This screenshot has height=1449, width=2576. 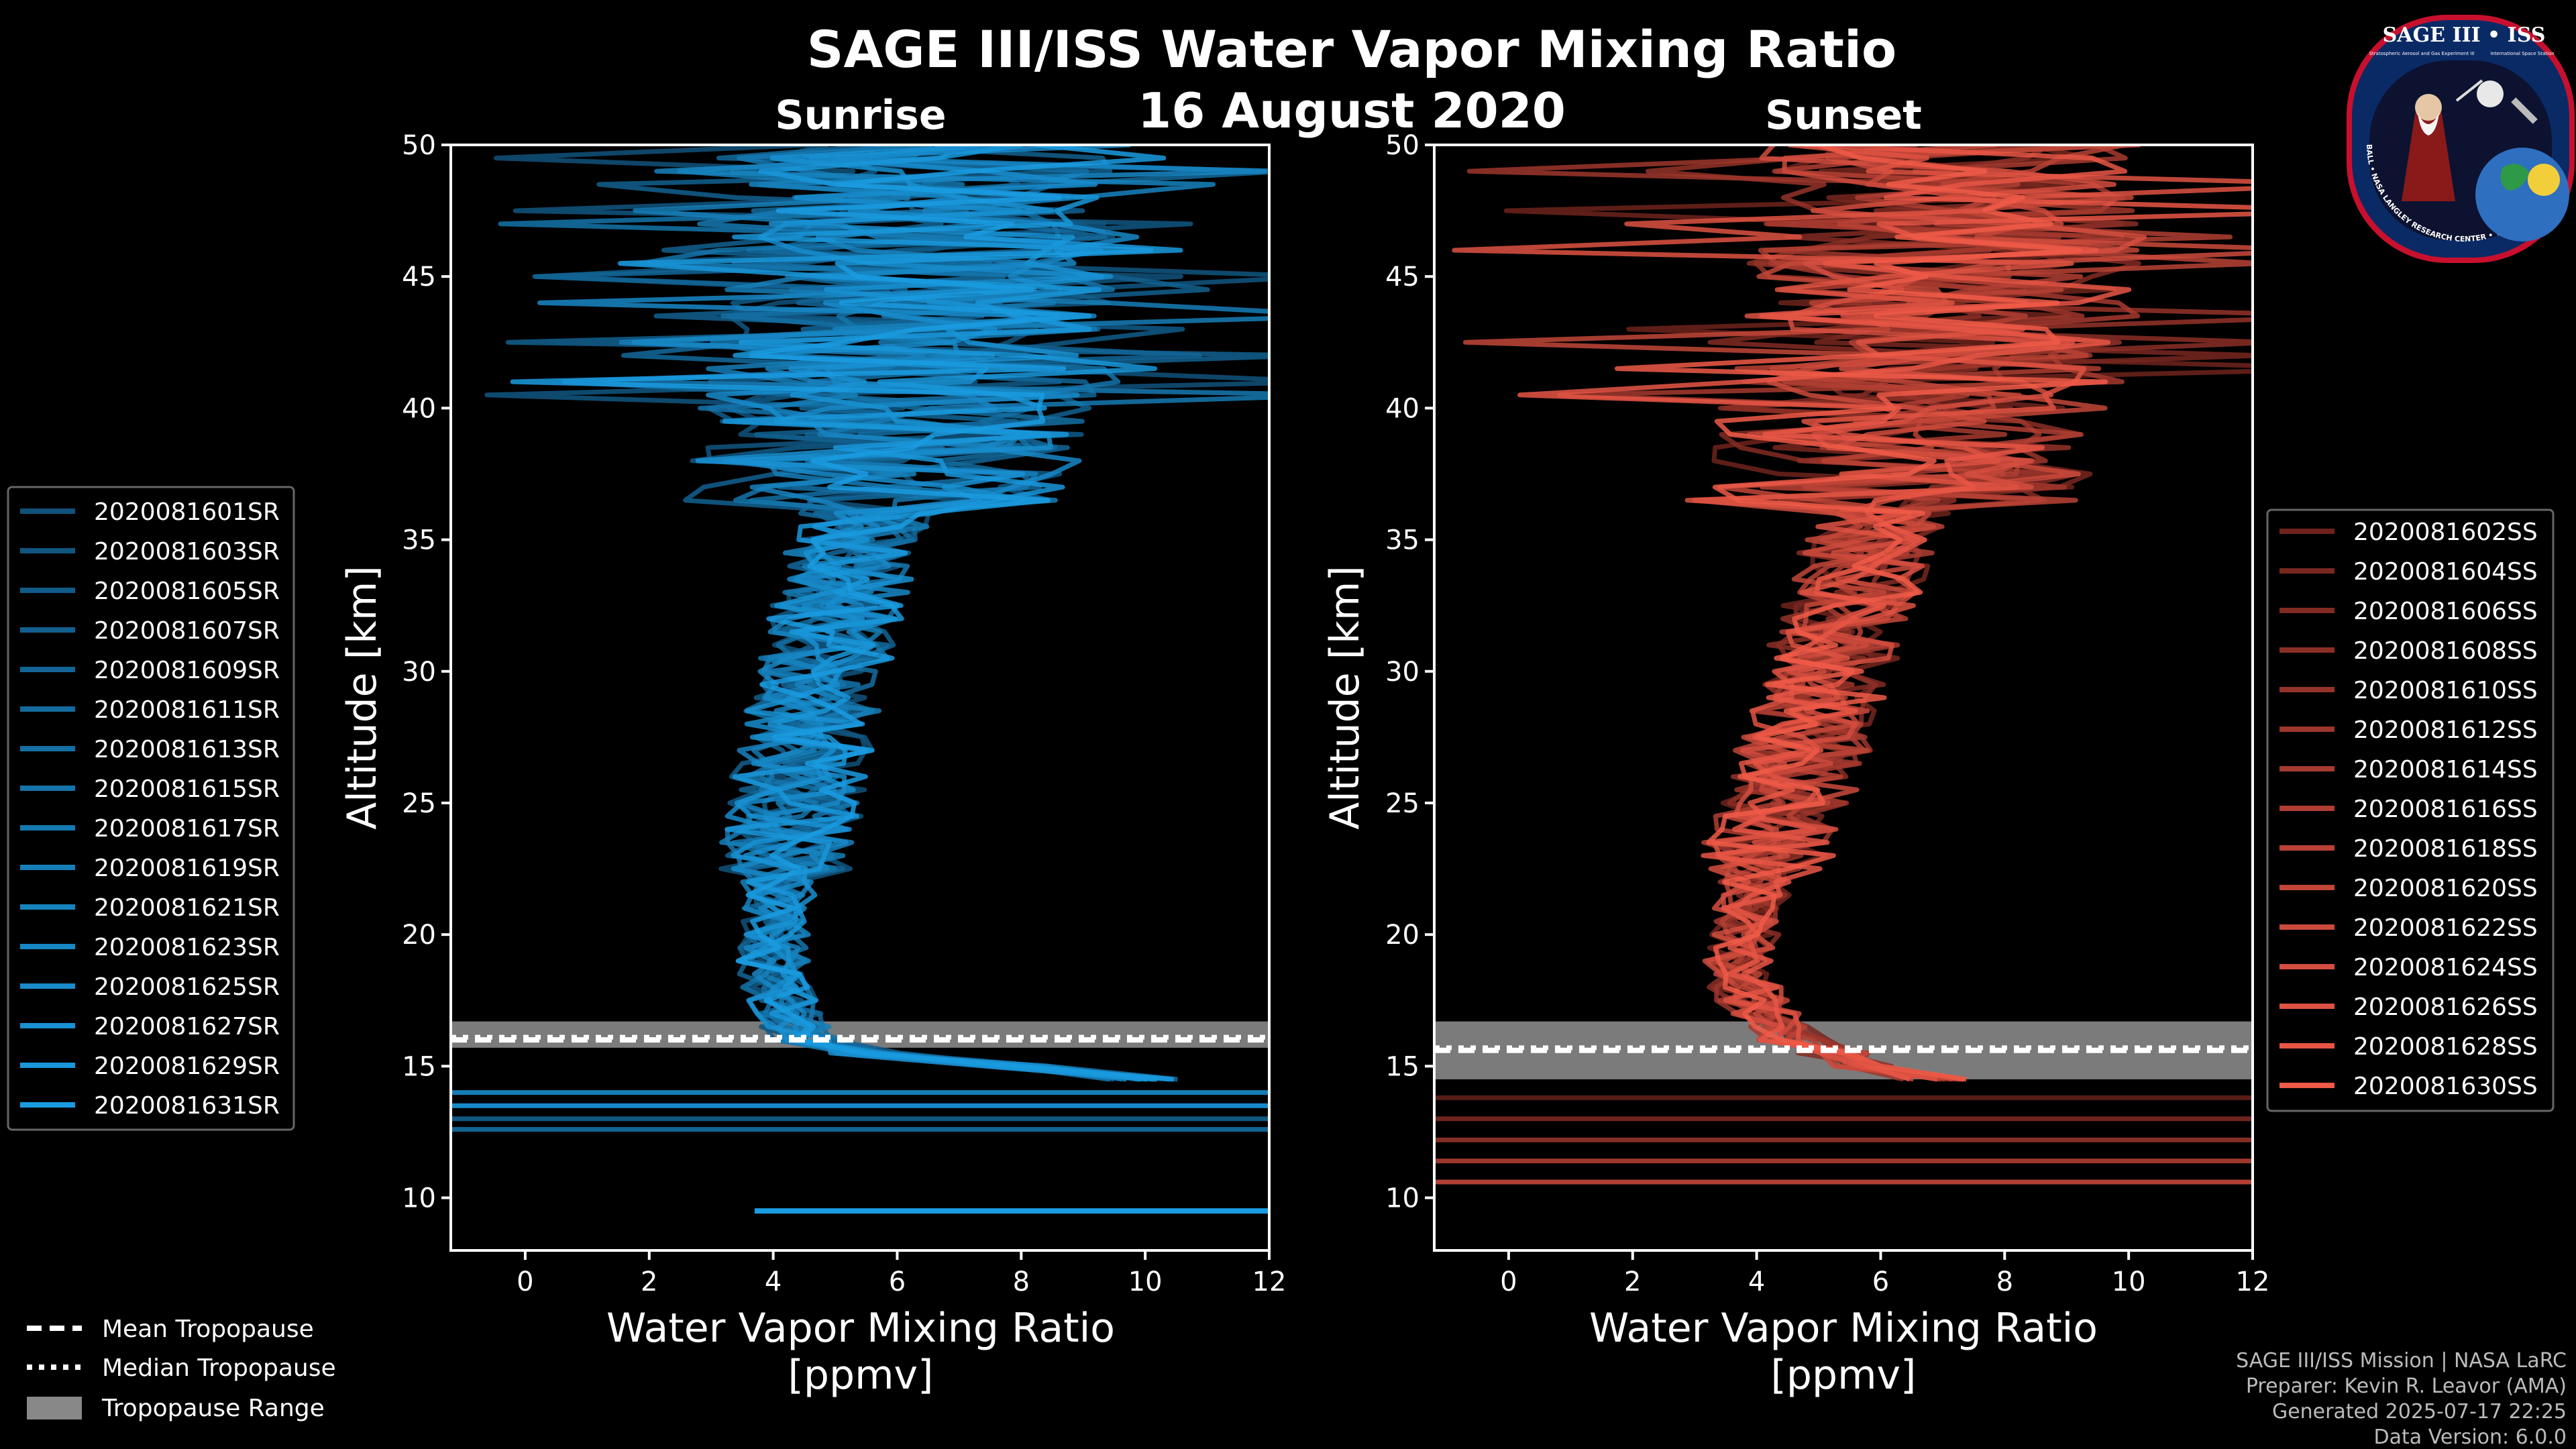 I want to click on sunset-legend-box, so click(x=2410, y=810).